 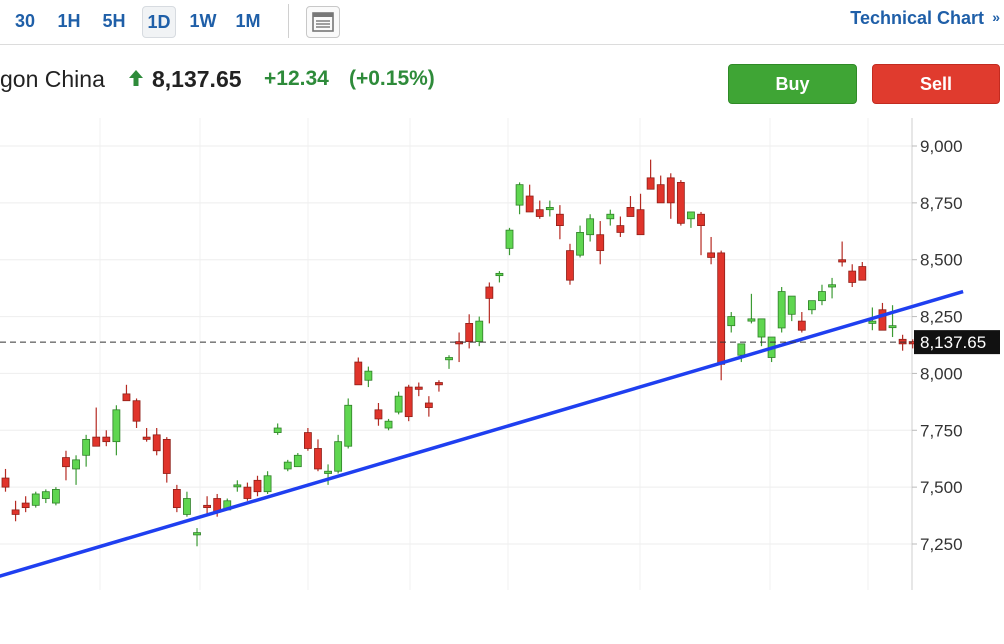 What do you see at coordinates (925, 18) in the screenshot?
I see `technical-chart-link: Technical Chart »` at bounding box center [925, 18].